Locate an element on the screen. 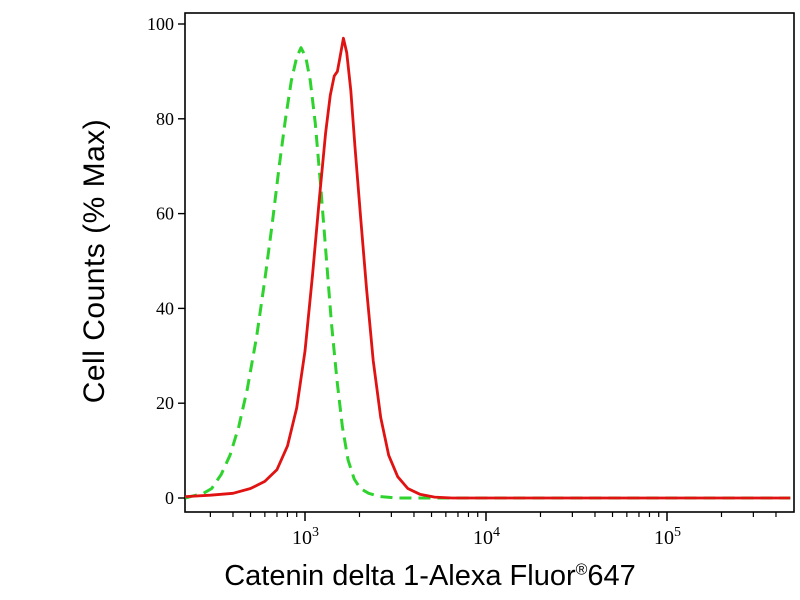 The height and width of the screenshot is (600, 800). y-tick-label: 0 is located at coordinates (169, 498).